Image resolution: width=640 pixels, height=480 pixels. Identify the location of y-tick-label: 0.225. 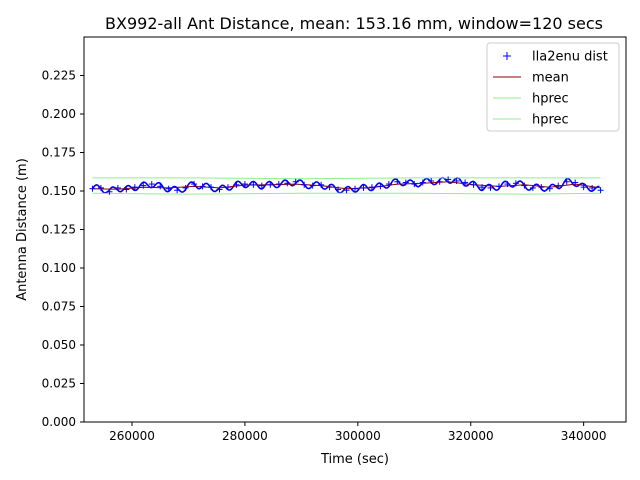
(59, 76).